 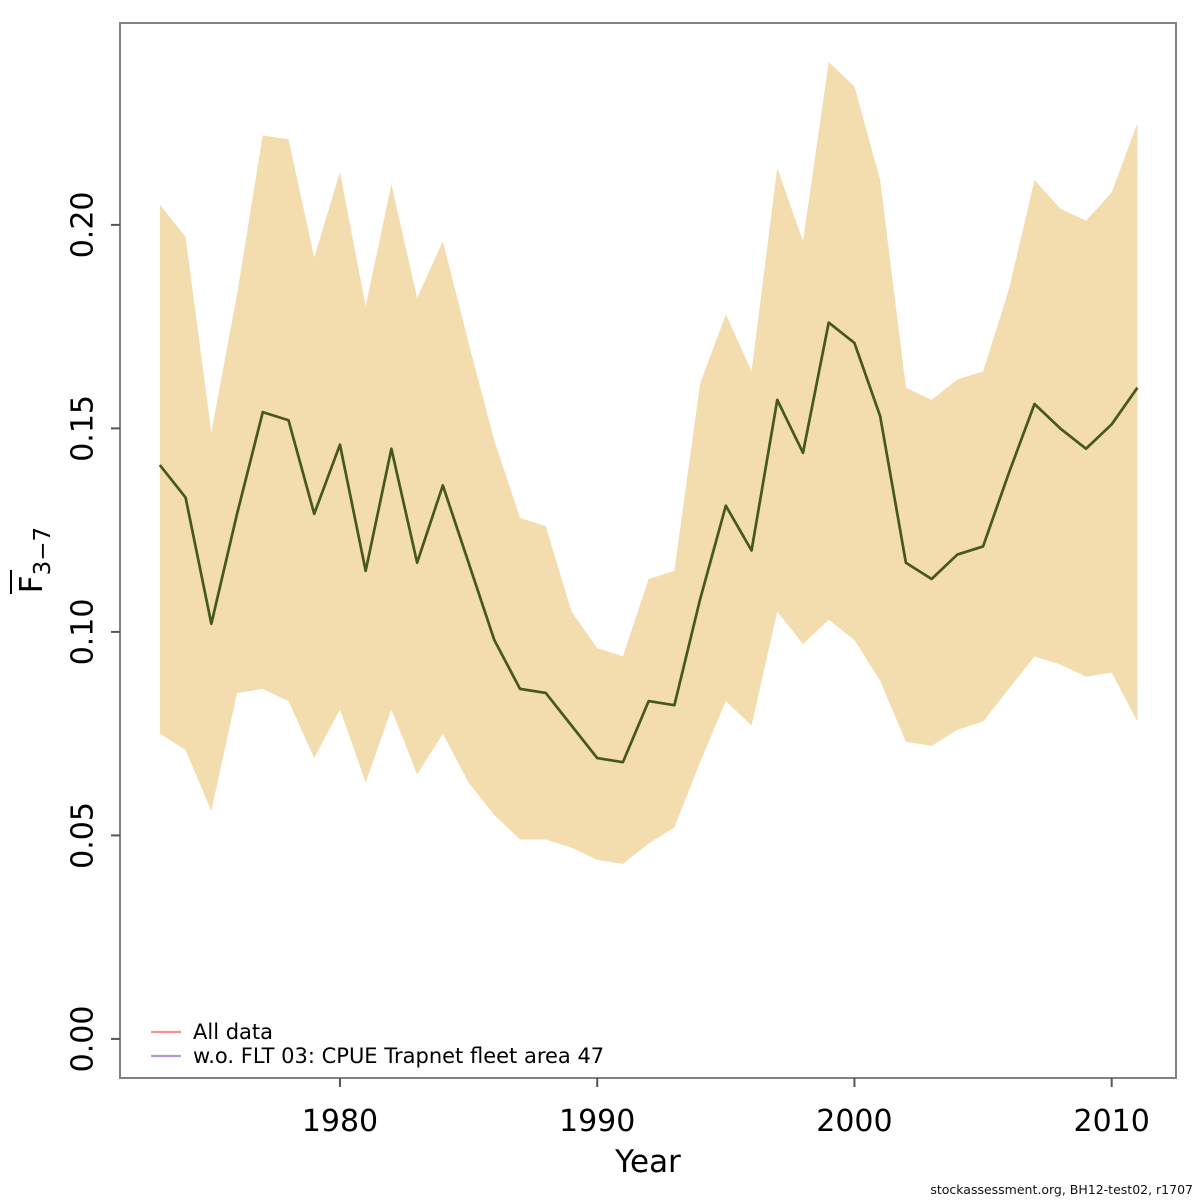 I want to click on x-axis-ticks: 1980 1990 2000 2010, so click(x=726, y=1108).